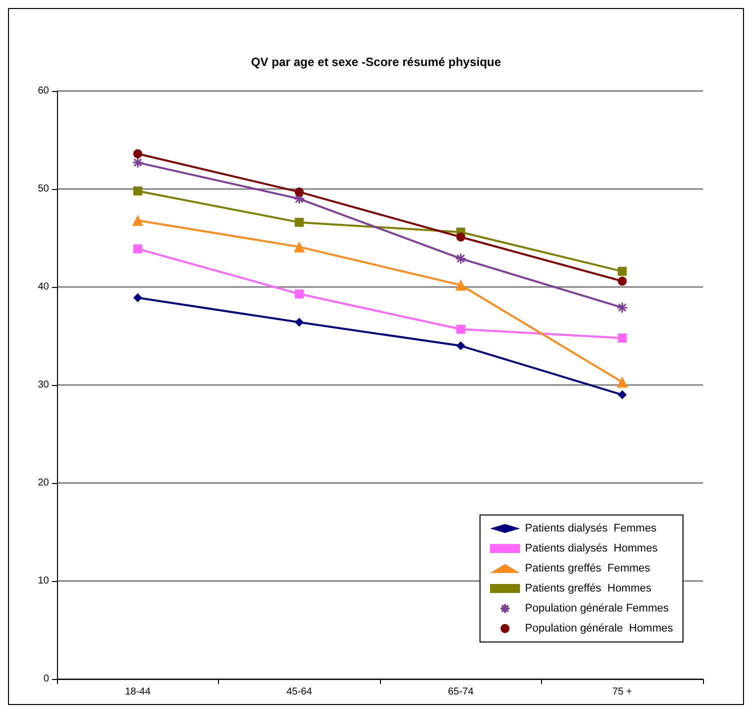 The width and height of the screenshot is (752, 713). Describe the element at coordinates (44, 483) in the screenshot. I see `y-tick-label: 20` at that location.